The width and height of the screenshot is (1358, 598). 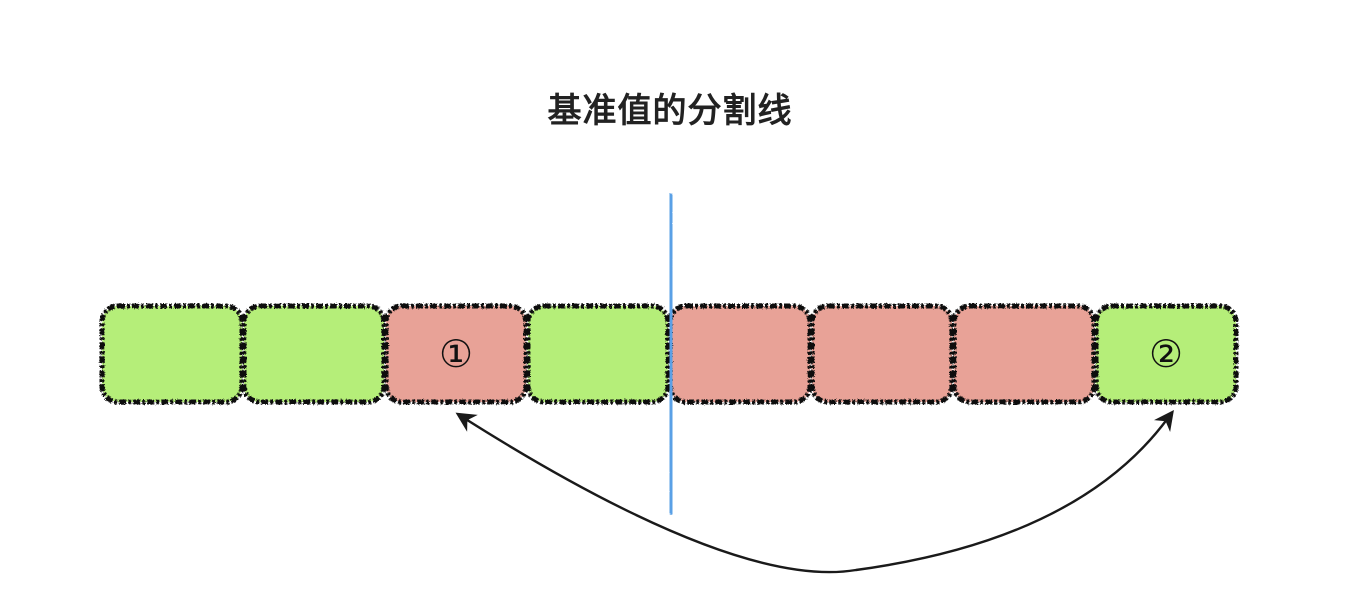 I want to click on array-cell: ①, so click(x=456, y=354).